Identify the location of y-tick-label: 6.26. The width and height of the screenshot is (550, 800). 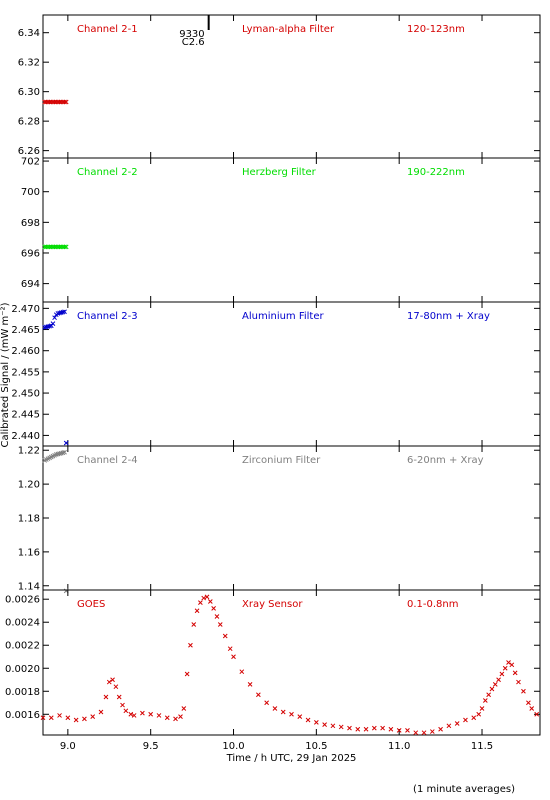
(29, 151).